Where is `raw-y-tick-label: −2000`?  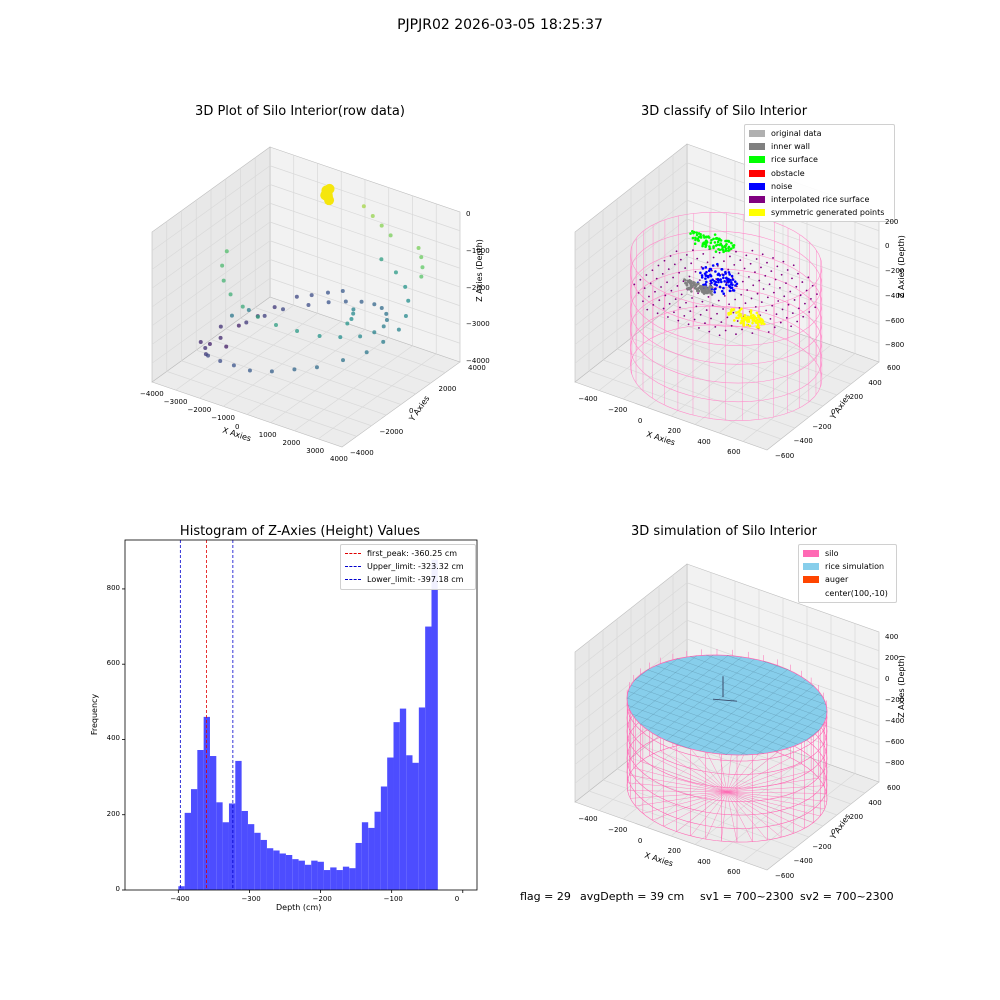
raw-y-tick-label: −2000 is located at coordinates (391, 431).